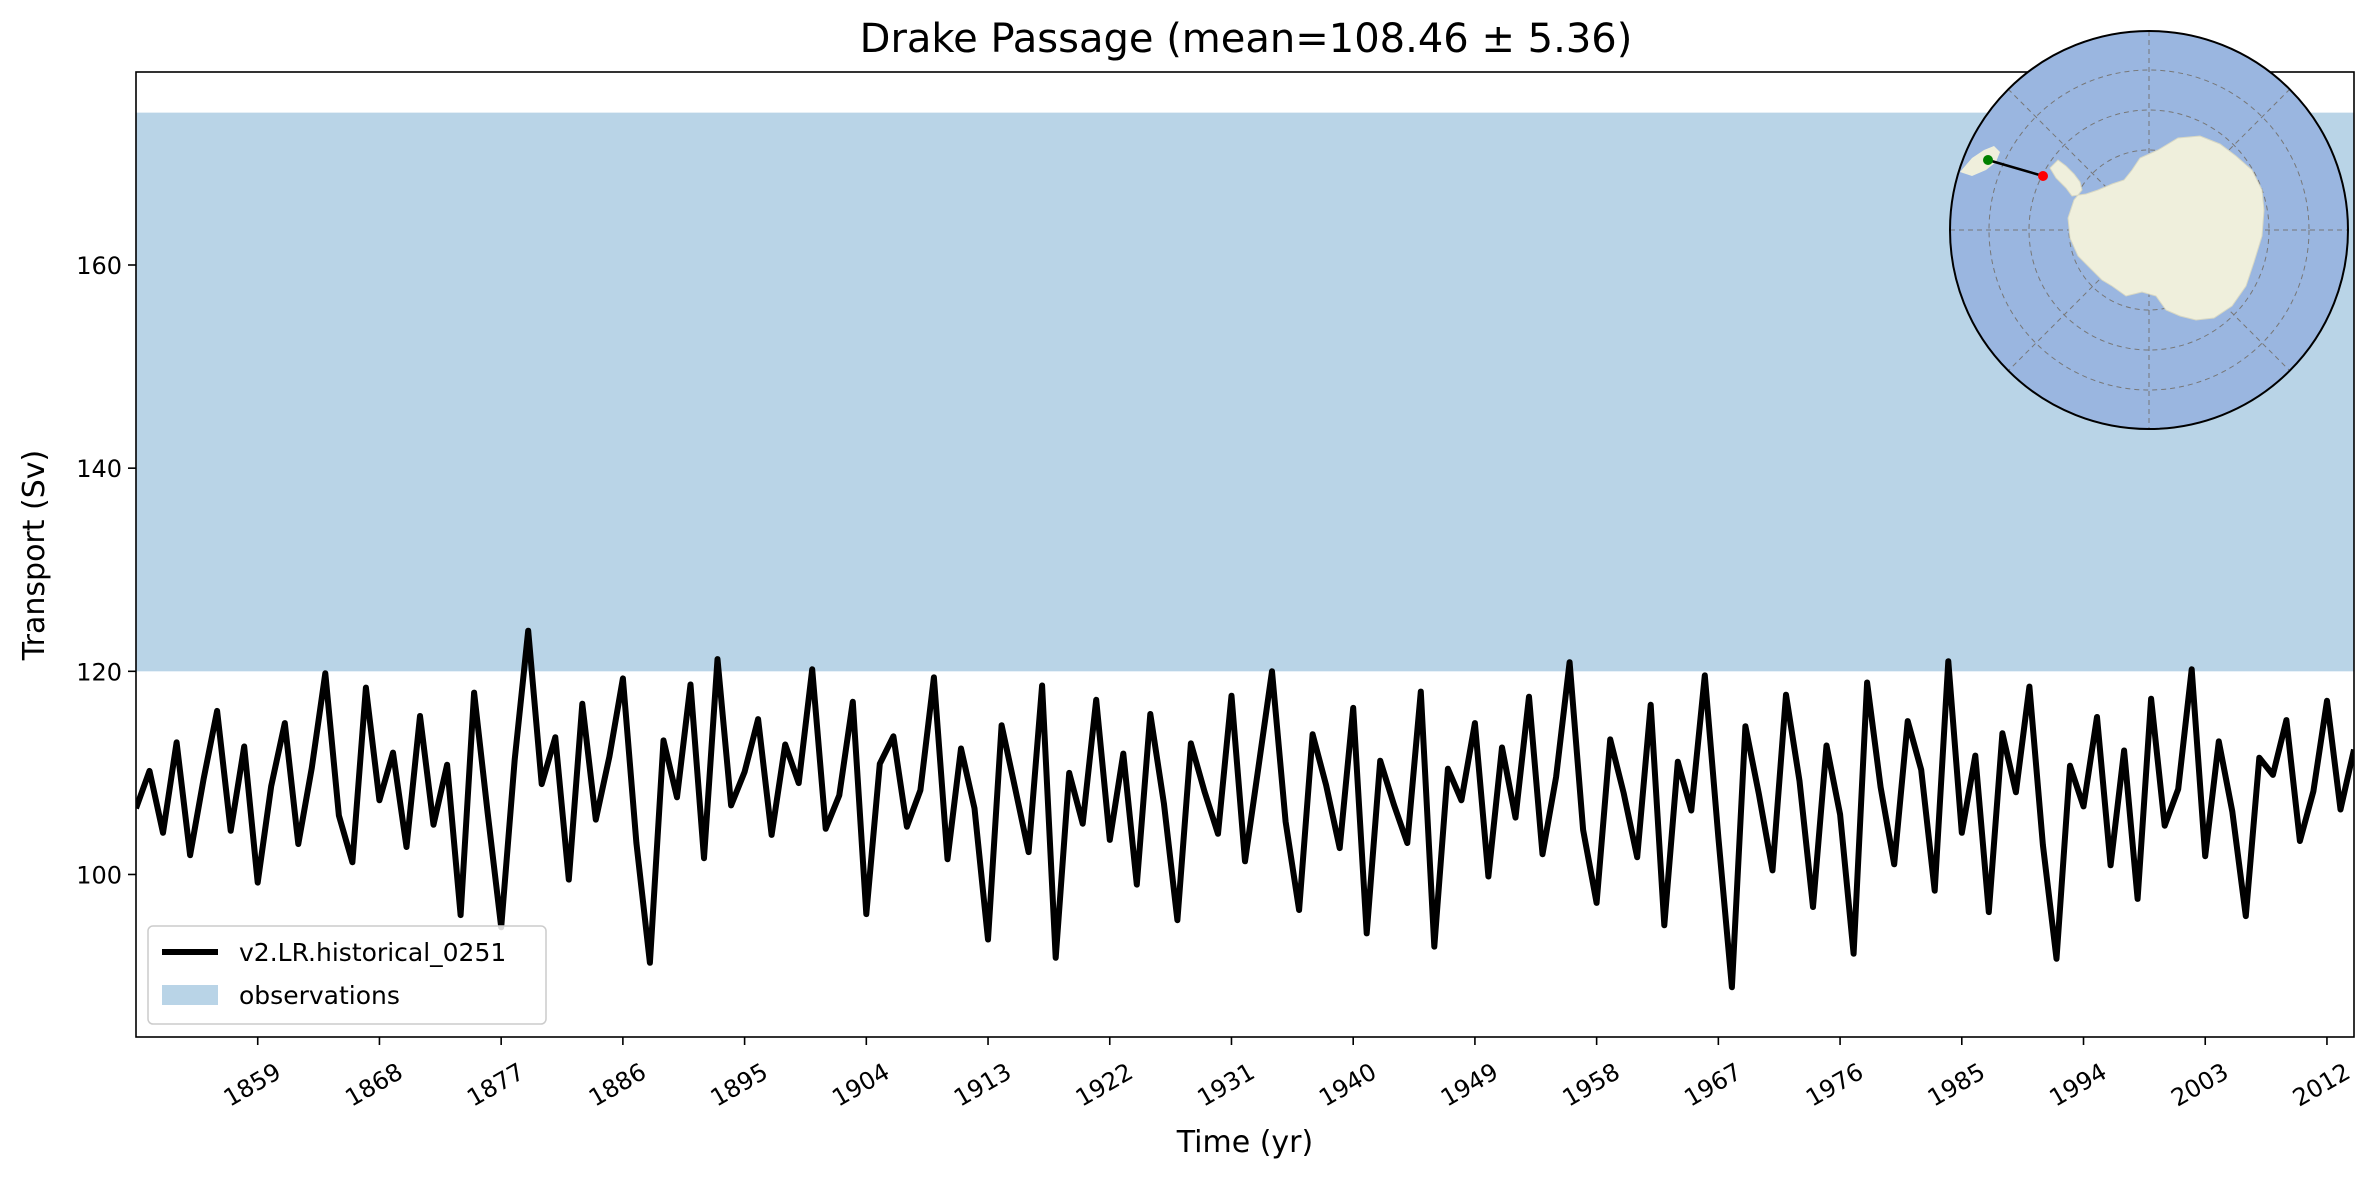  What do you see at coordinates (1347, 1085) in the screenshot?
I see `x-tick-label-1940: 1940` at bounding box center [1347, 1085].